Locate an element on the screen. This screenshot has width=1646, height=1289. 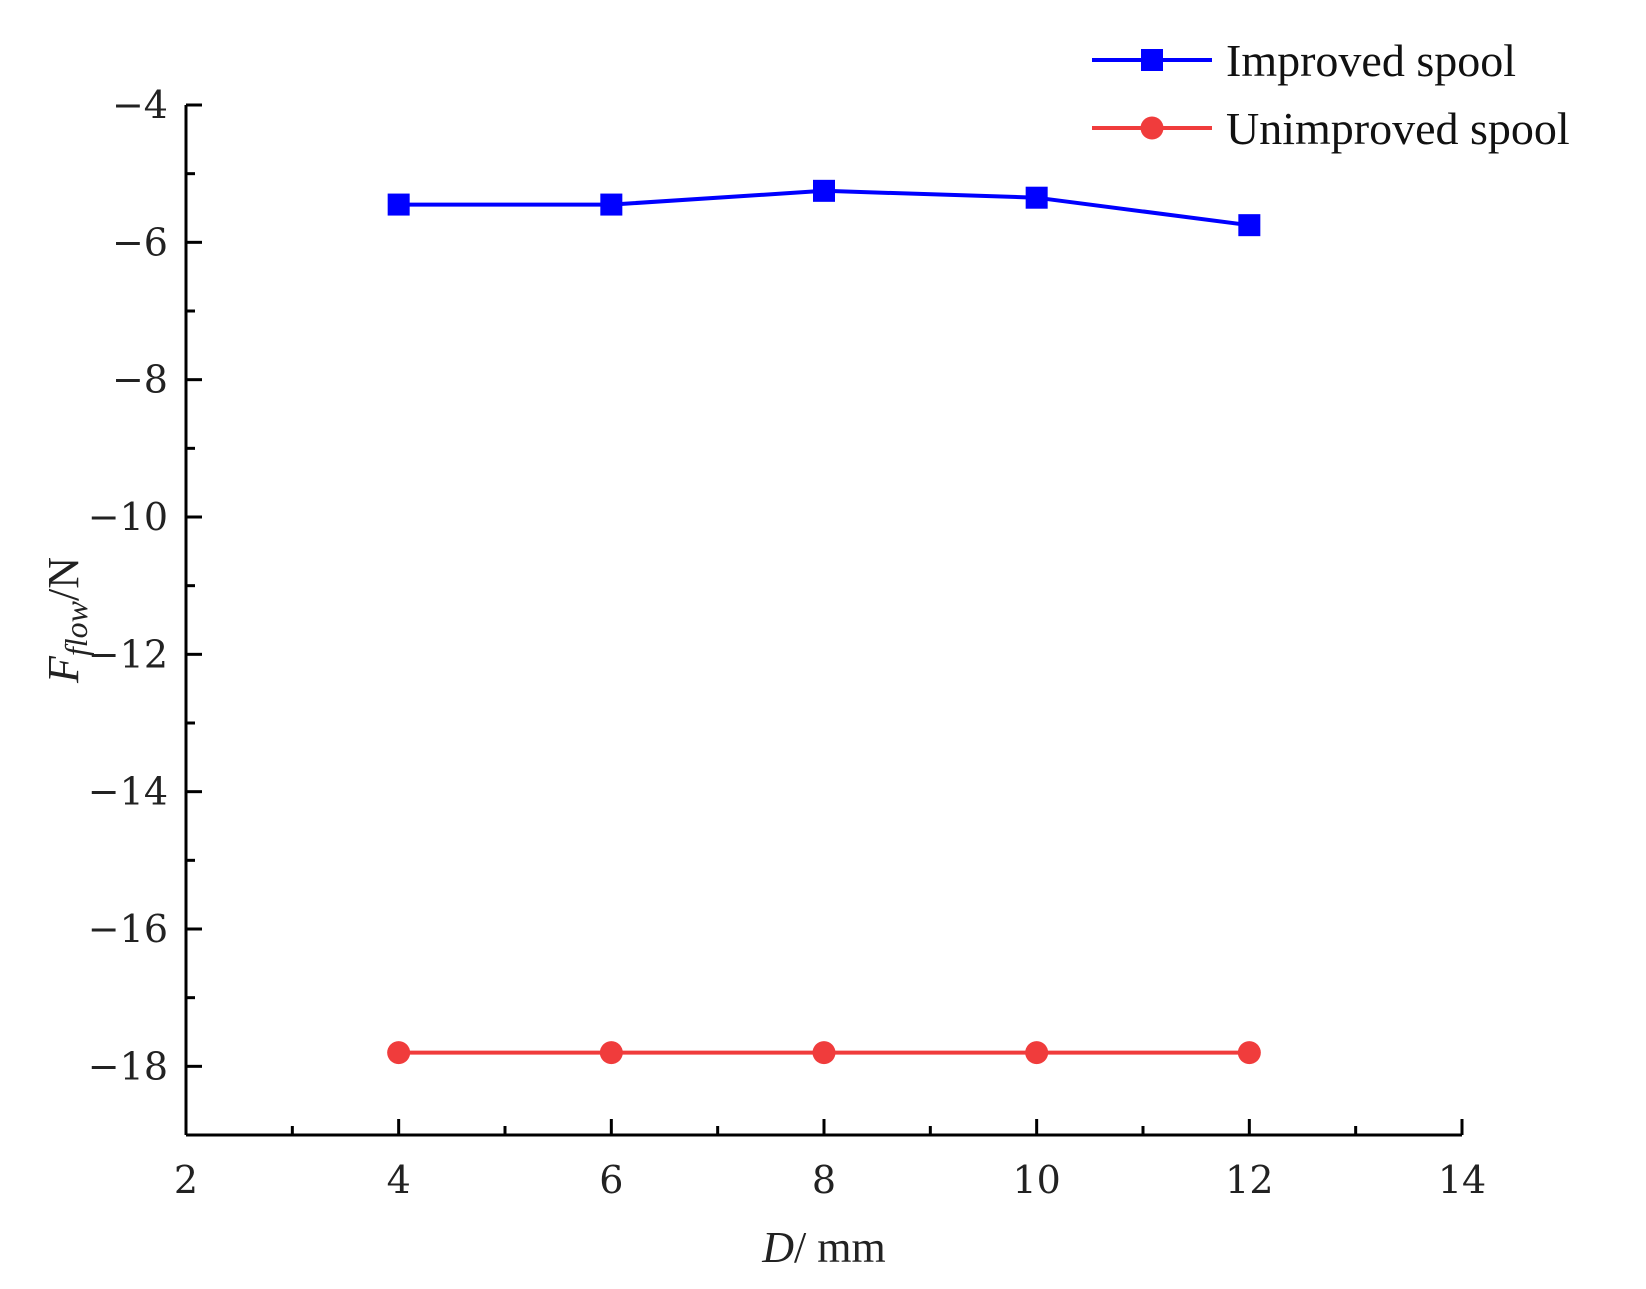
x-tick-label: 2 is located at coordinates (186, 1180).